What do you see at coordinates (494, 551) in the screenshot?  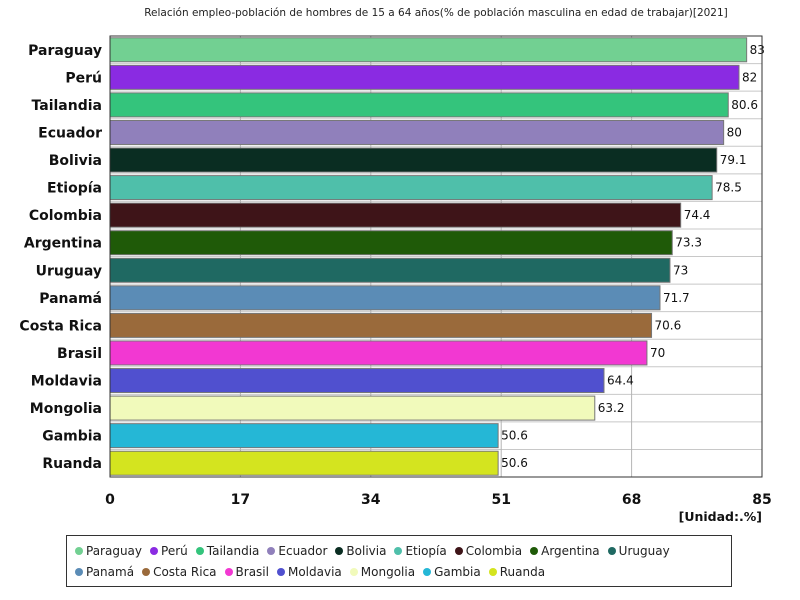 I see `legend-label: Colombia` at bounding box center [494, 551].